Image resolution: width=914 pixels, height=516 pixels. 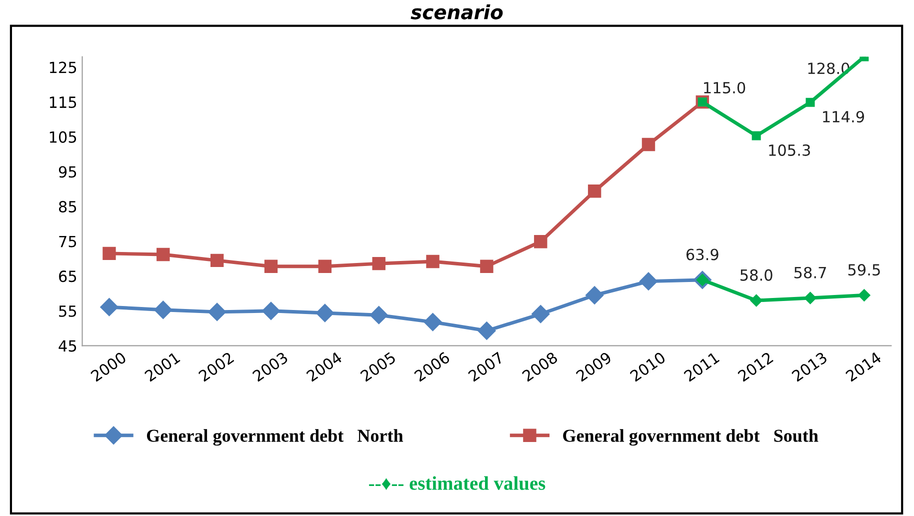 I want to click on legend-label: General government debt South, so click(x=690, y=437).